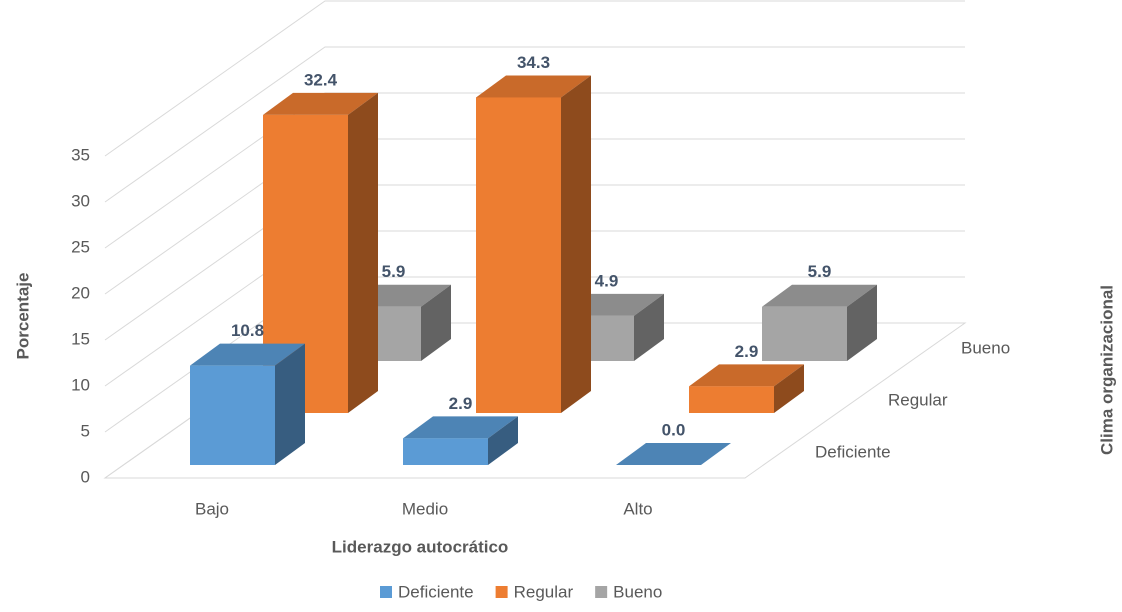  I want to click on y-tick-label: 15, so click(80, 338).